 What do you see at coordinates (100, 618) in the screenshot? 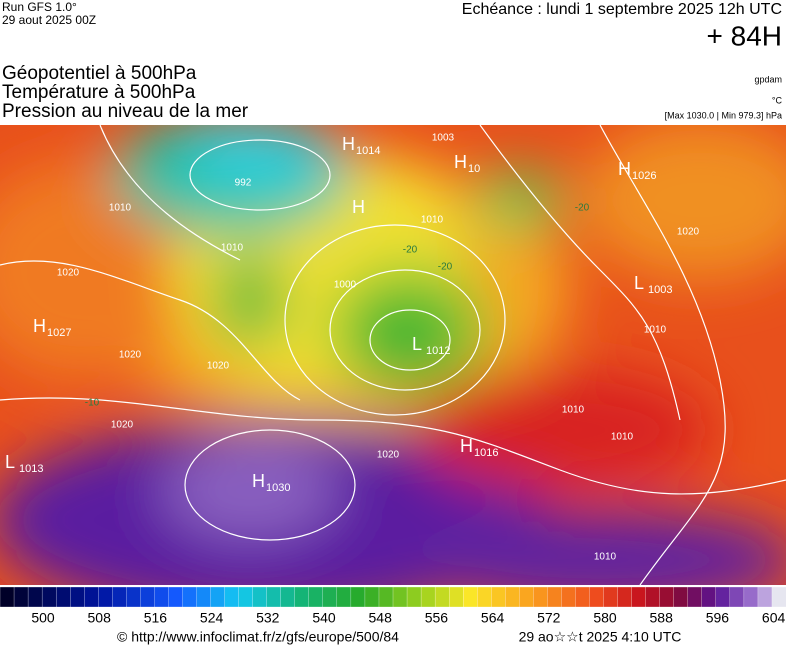
I see `scale-label: 508` at bounding box center [100, 618].